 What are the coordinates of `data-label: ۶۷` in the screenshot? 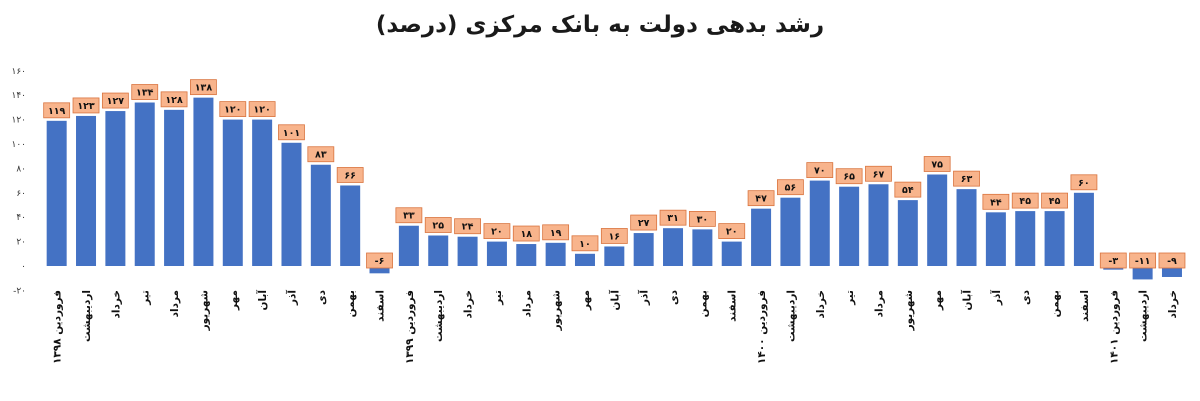 It's located at (879, 174).